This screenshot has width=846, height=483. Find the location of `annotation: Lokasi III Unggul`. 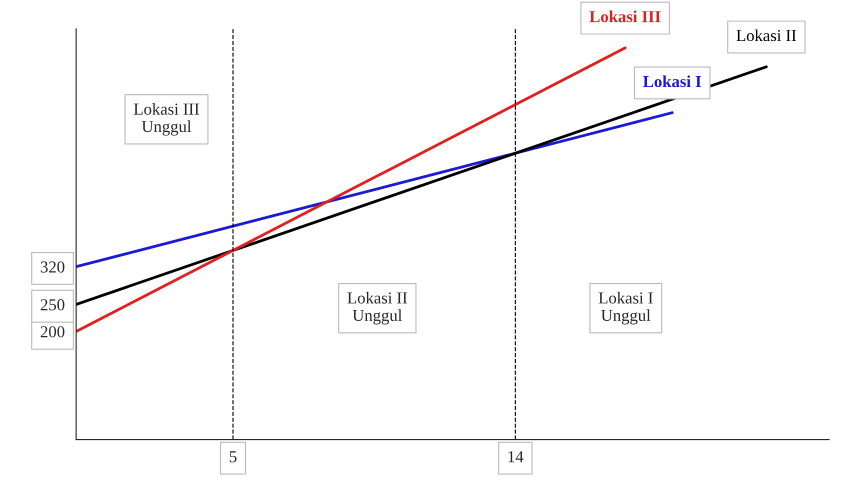

annotation: Lokasi III Unggul is located at coordinates (166, 119).